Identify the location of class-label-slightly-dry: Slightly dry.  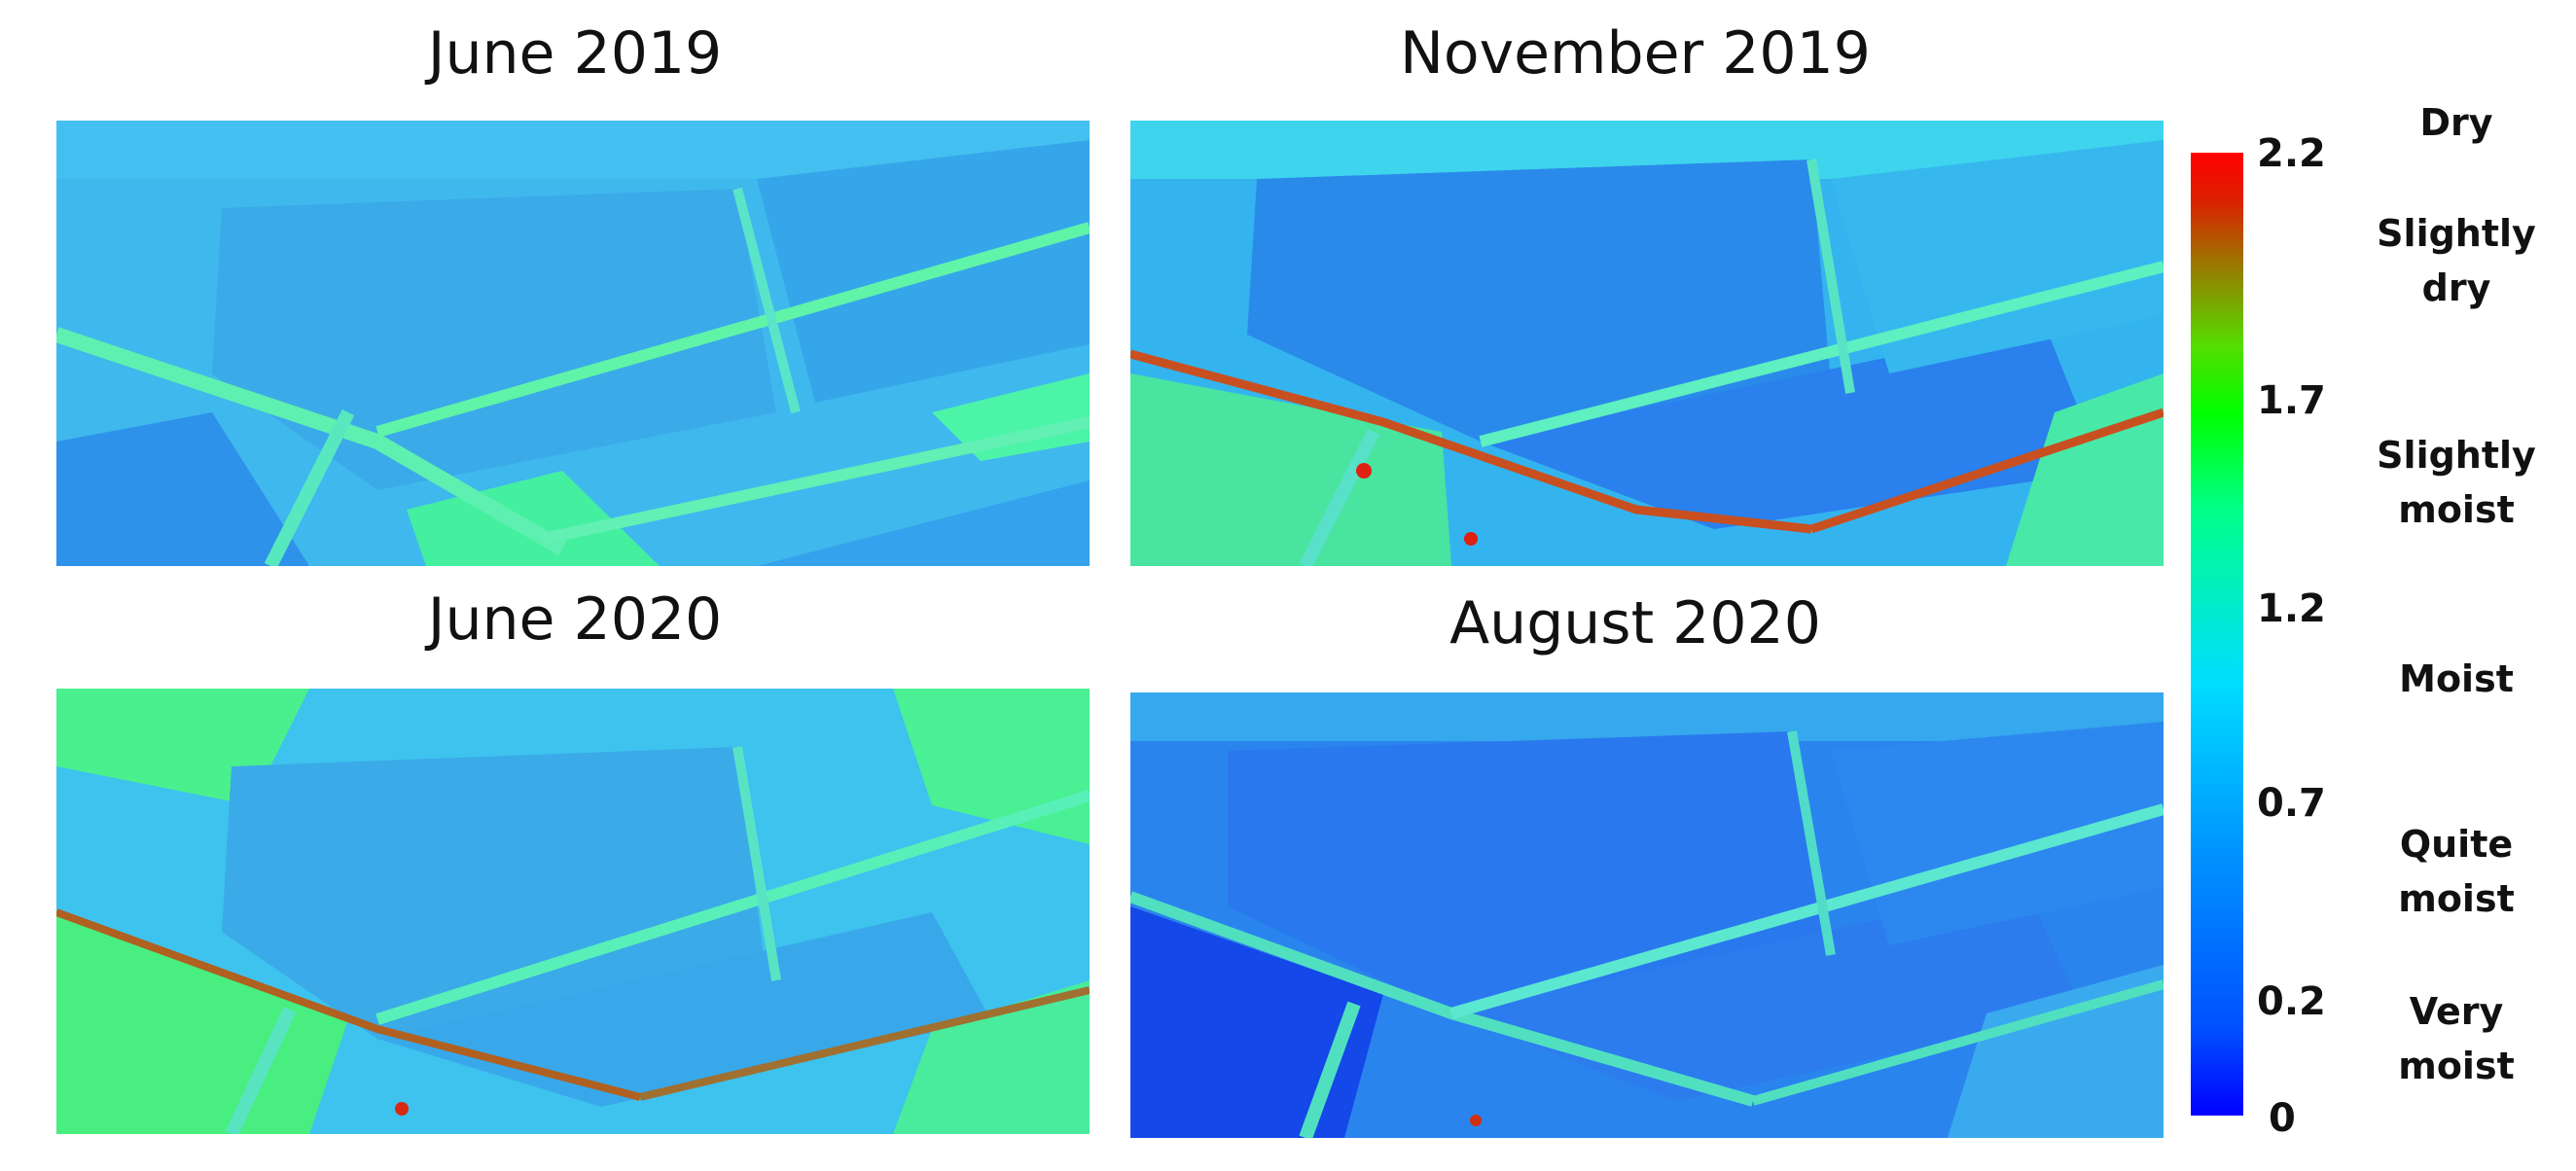
(2456, 261).